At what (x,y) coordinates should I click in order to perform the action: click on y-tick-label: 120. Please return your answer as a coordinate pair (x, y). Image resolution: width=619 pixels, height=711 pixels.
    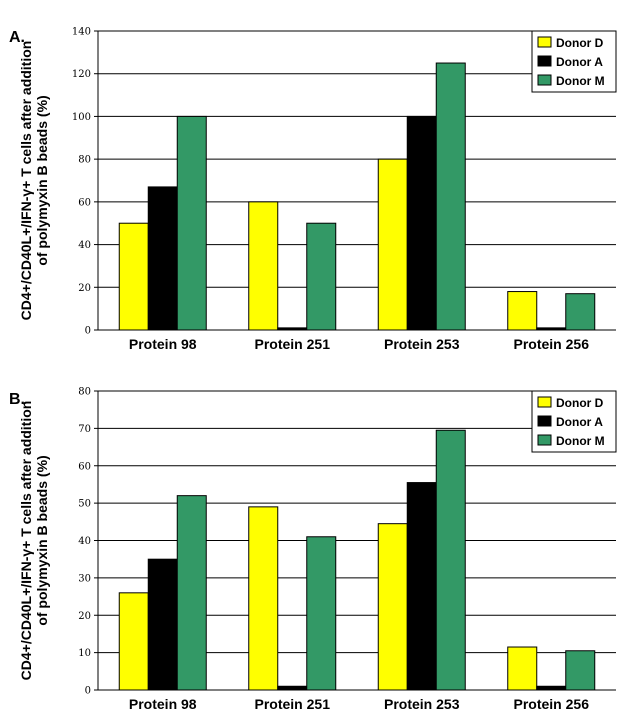
    Looking at the image, I should click on (81, 74).